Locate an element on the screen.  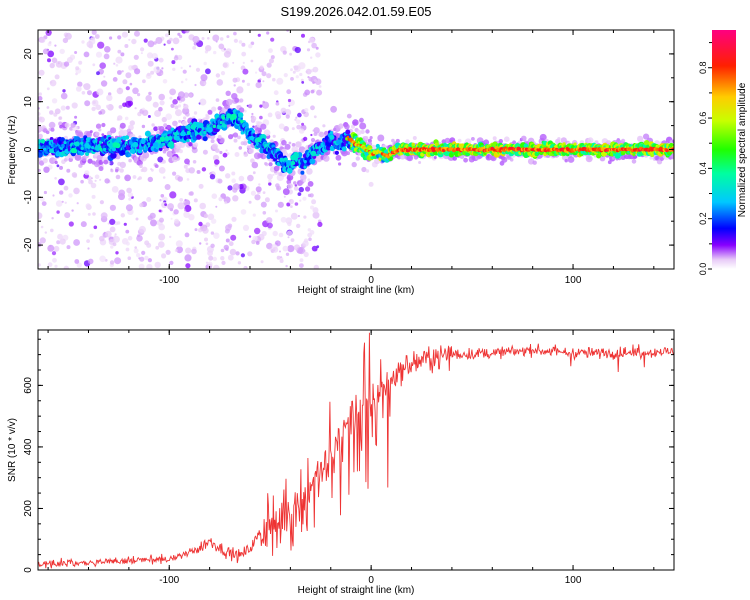
spectrogram-x-label: Height of straight line (km) is located at coordinates (356, 290).